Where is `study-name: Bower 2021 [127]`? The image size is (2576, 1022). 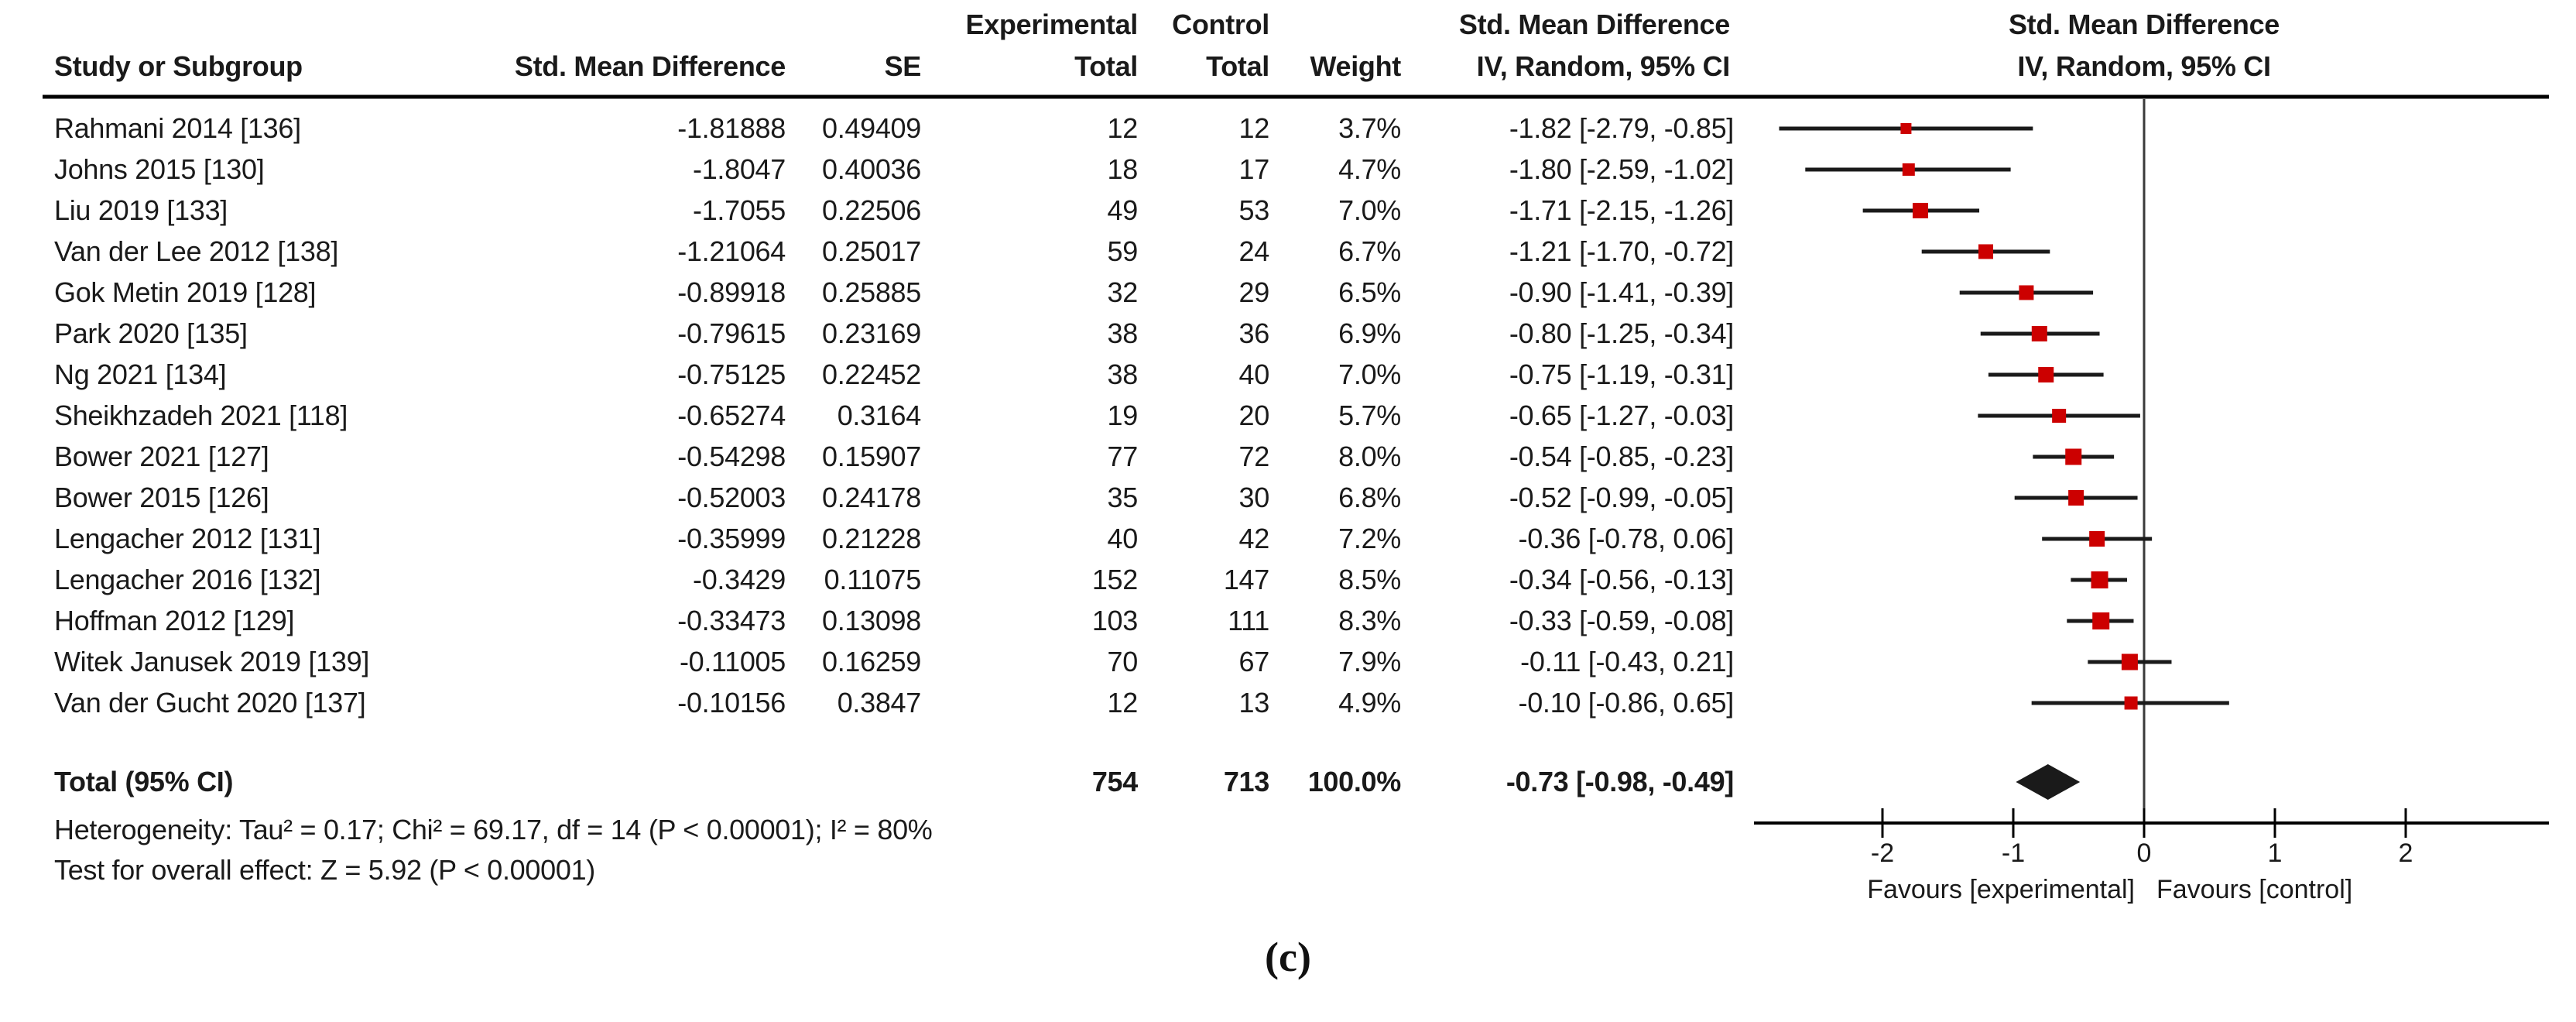
study-name: Bower 2021 [127] is located at coordinates (161, 457).